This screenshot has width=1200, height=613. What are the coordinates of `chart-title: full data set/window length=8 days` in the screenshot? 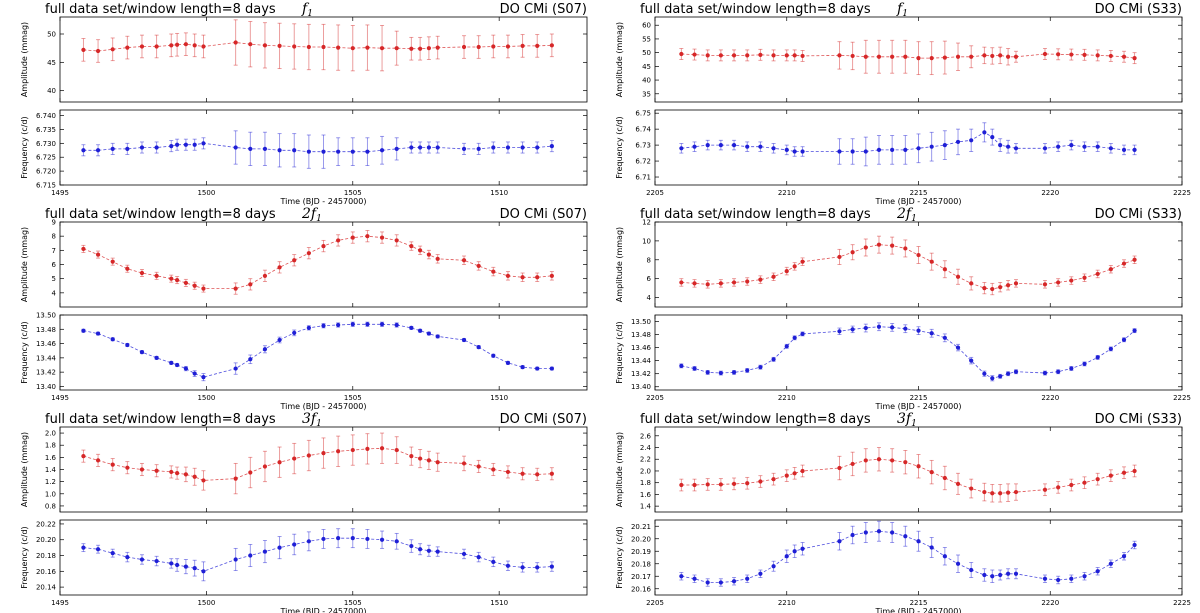 It's located at (755, 214).